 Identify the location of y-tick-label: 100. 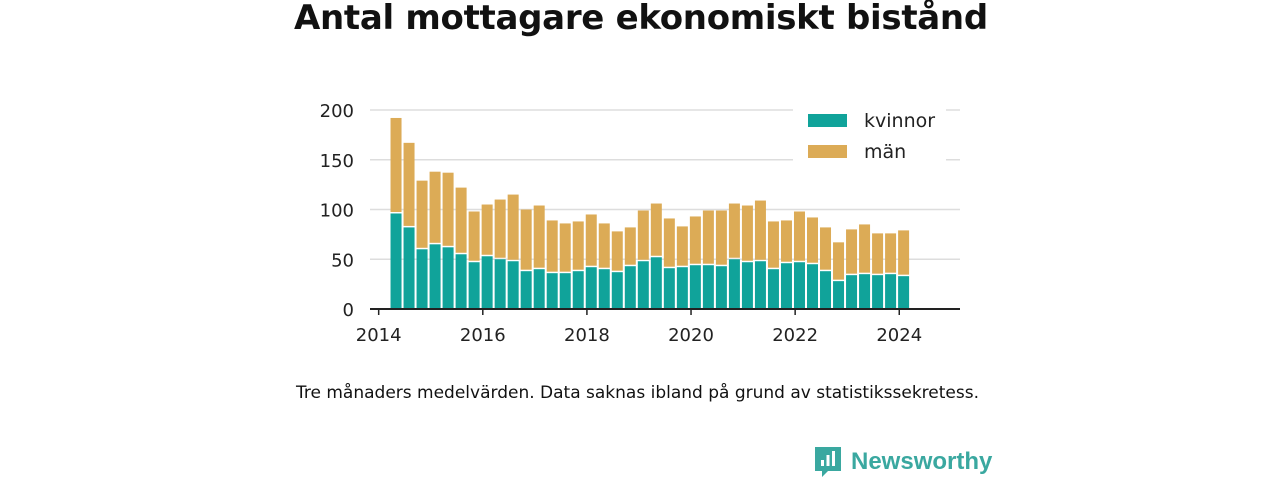
(337, 211).